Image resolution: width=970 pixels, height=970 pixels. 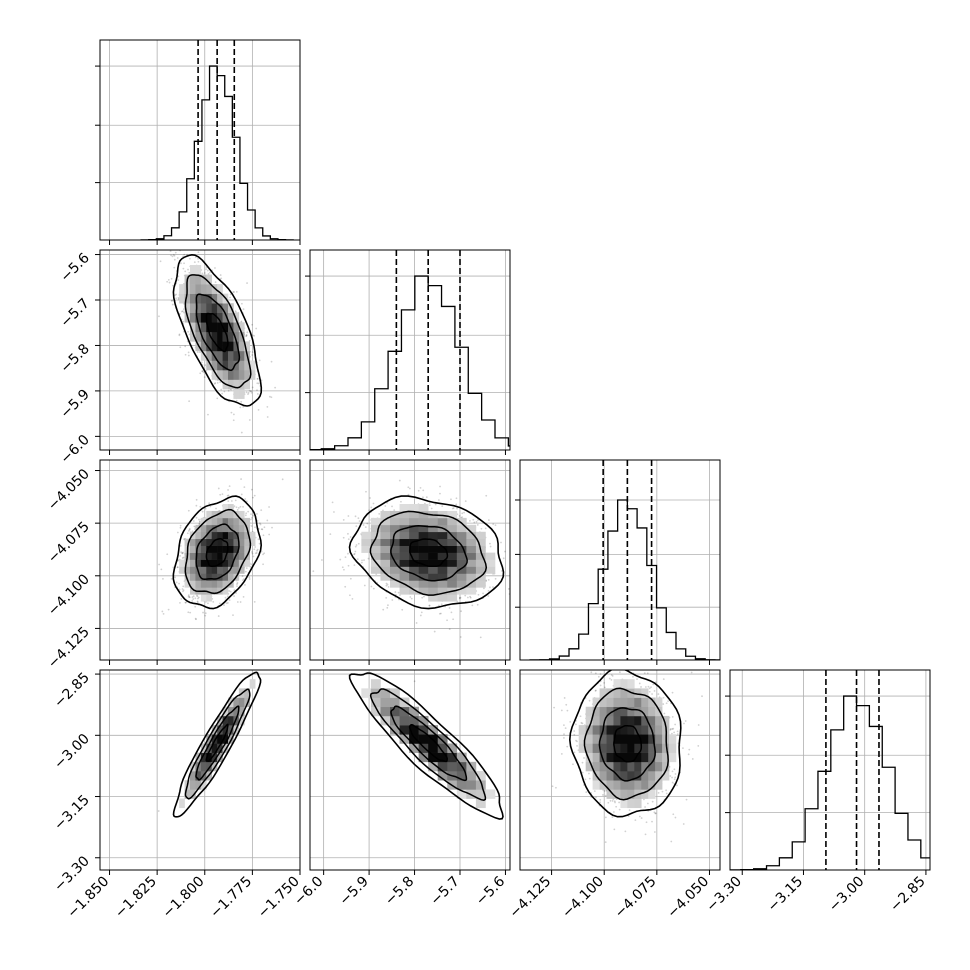 I want to click on panel-frame, so click(x=200, y=770).